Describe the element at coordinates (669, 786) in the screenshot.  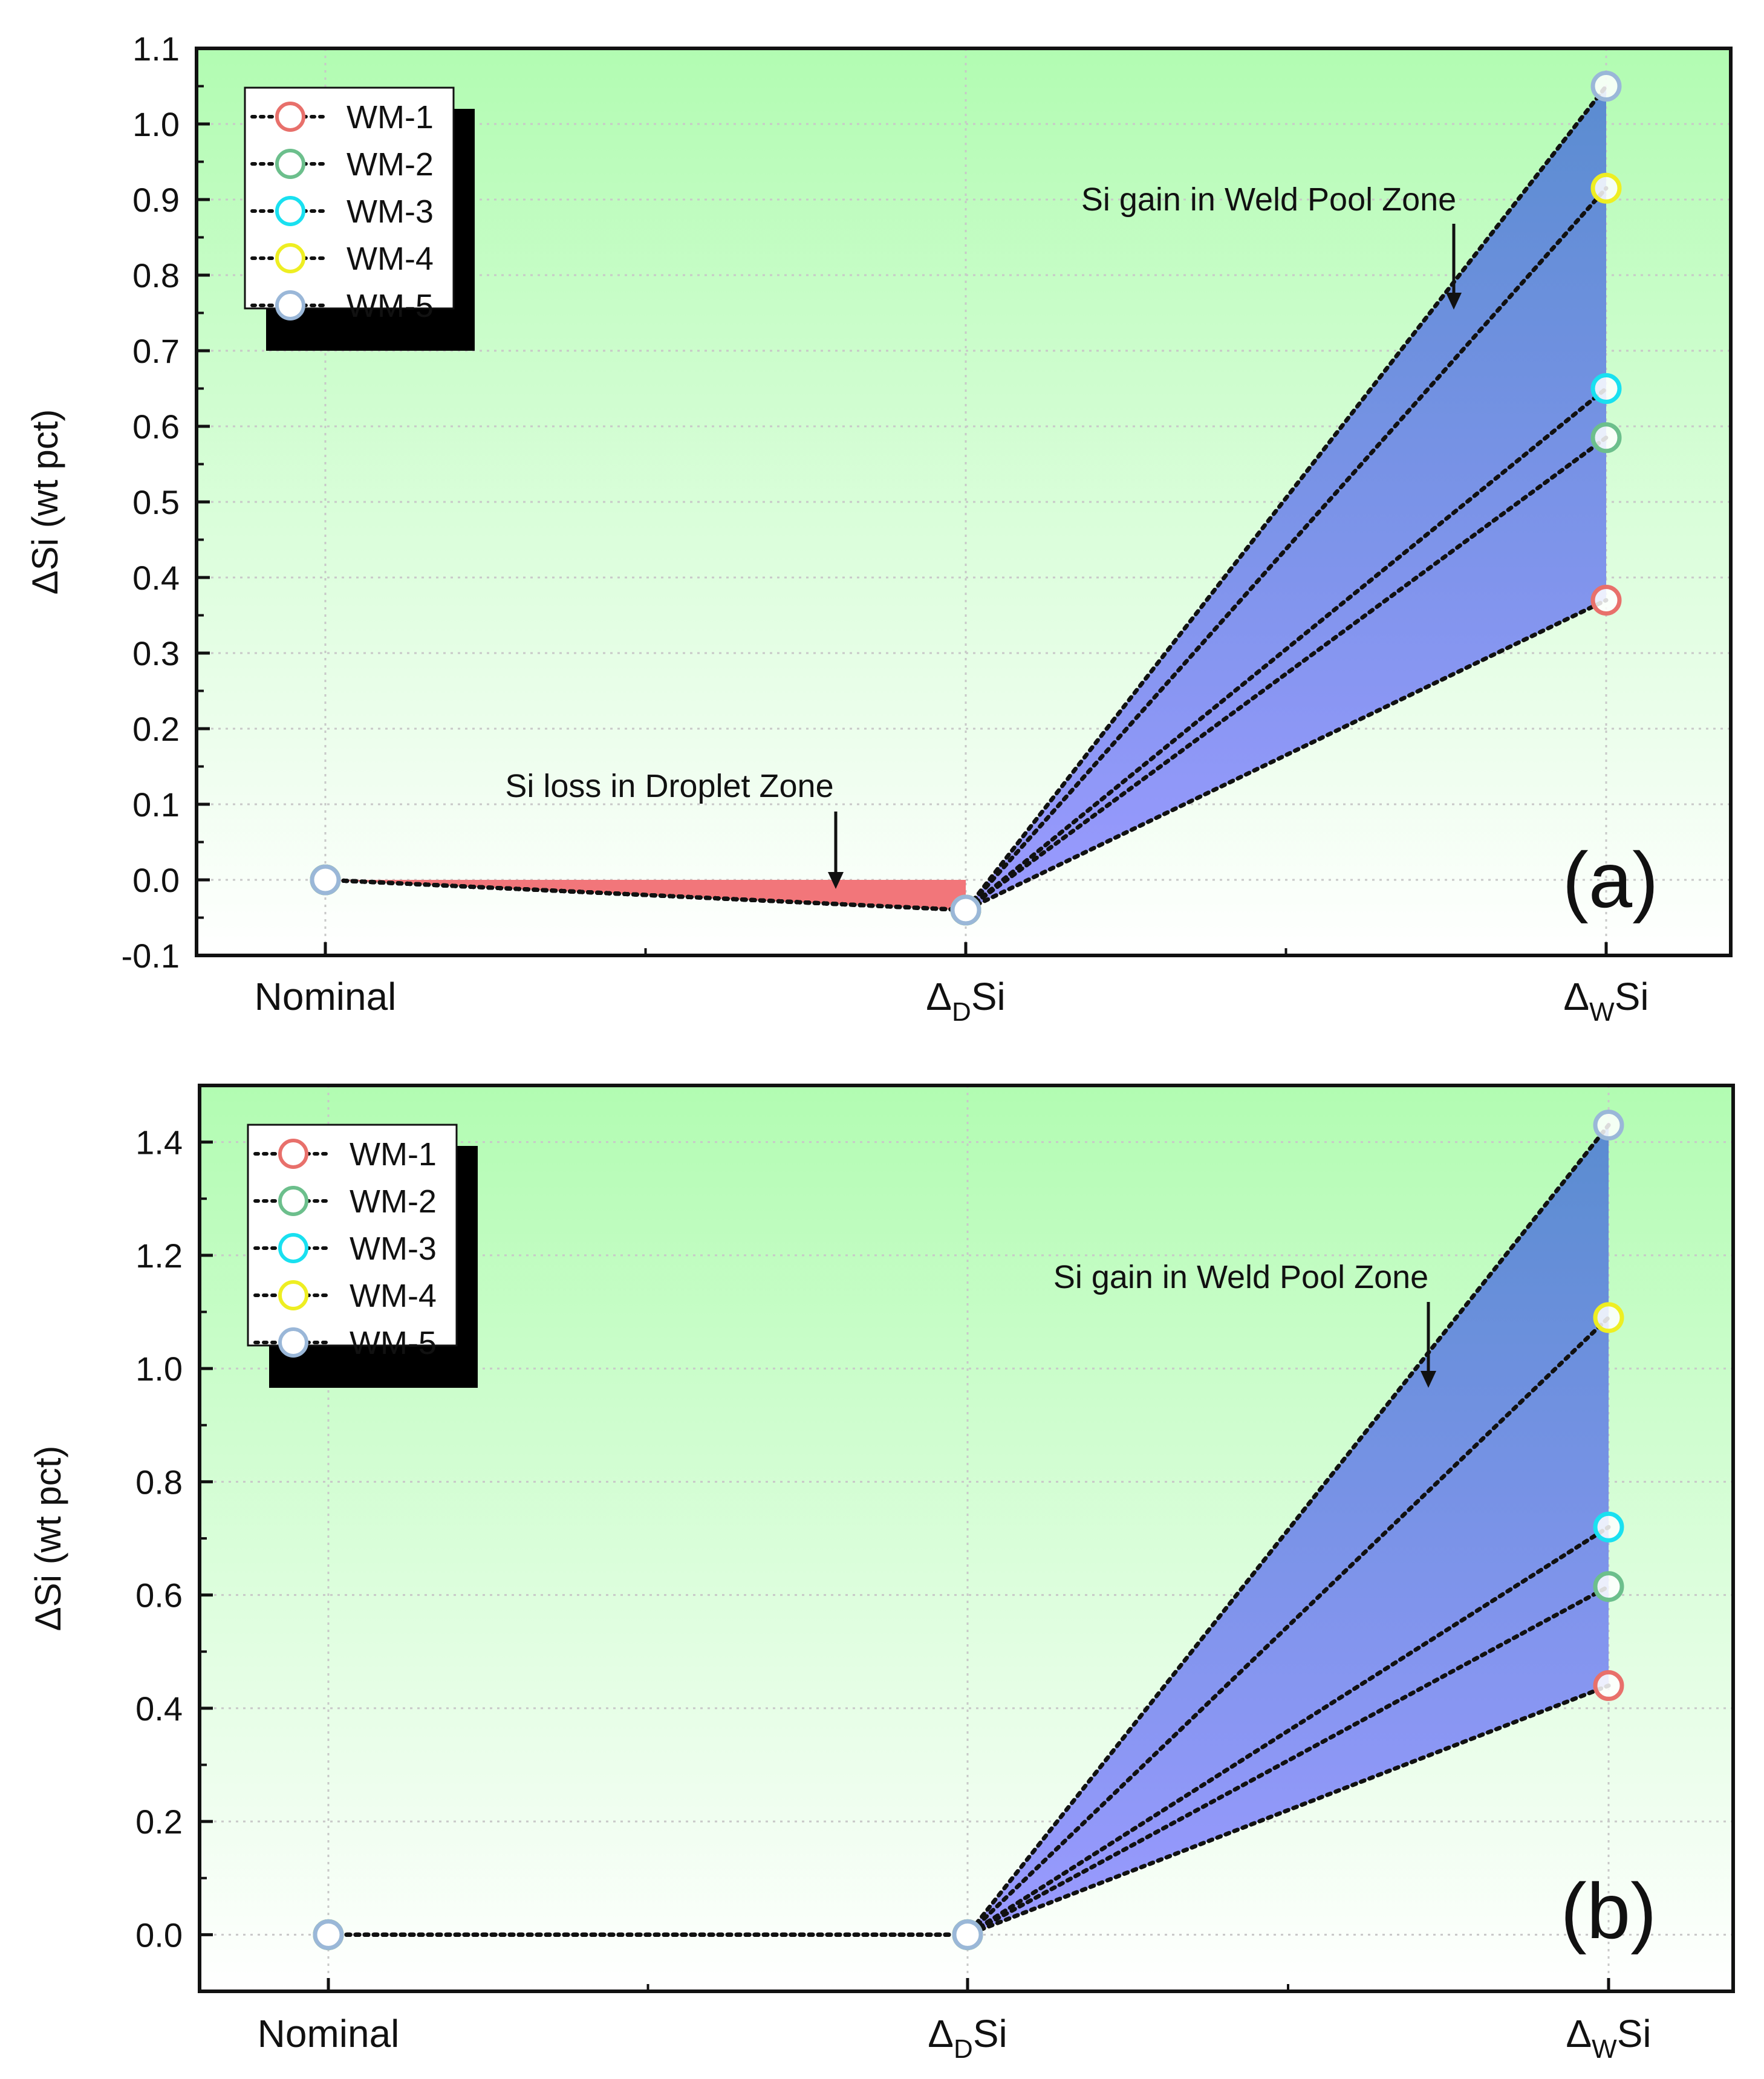
I see `annotation-text: Si loss in Droplet Zone` at that location.